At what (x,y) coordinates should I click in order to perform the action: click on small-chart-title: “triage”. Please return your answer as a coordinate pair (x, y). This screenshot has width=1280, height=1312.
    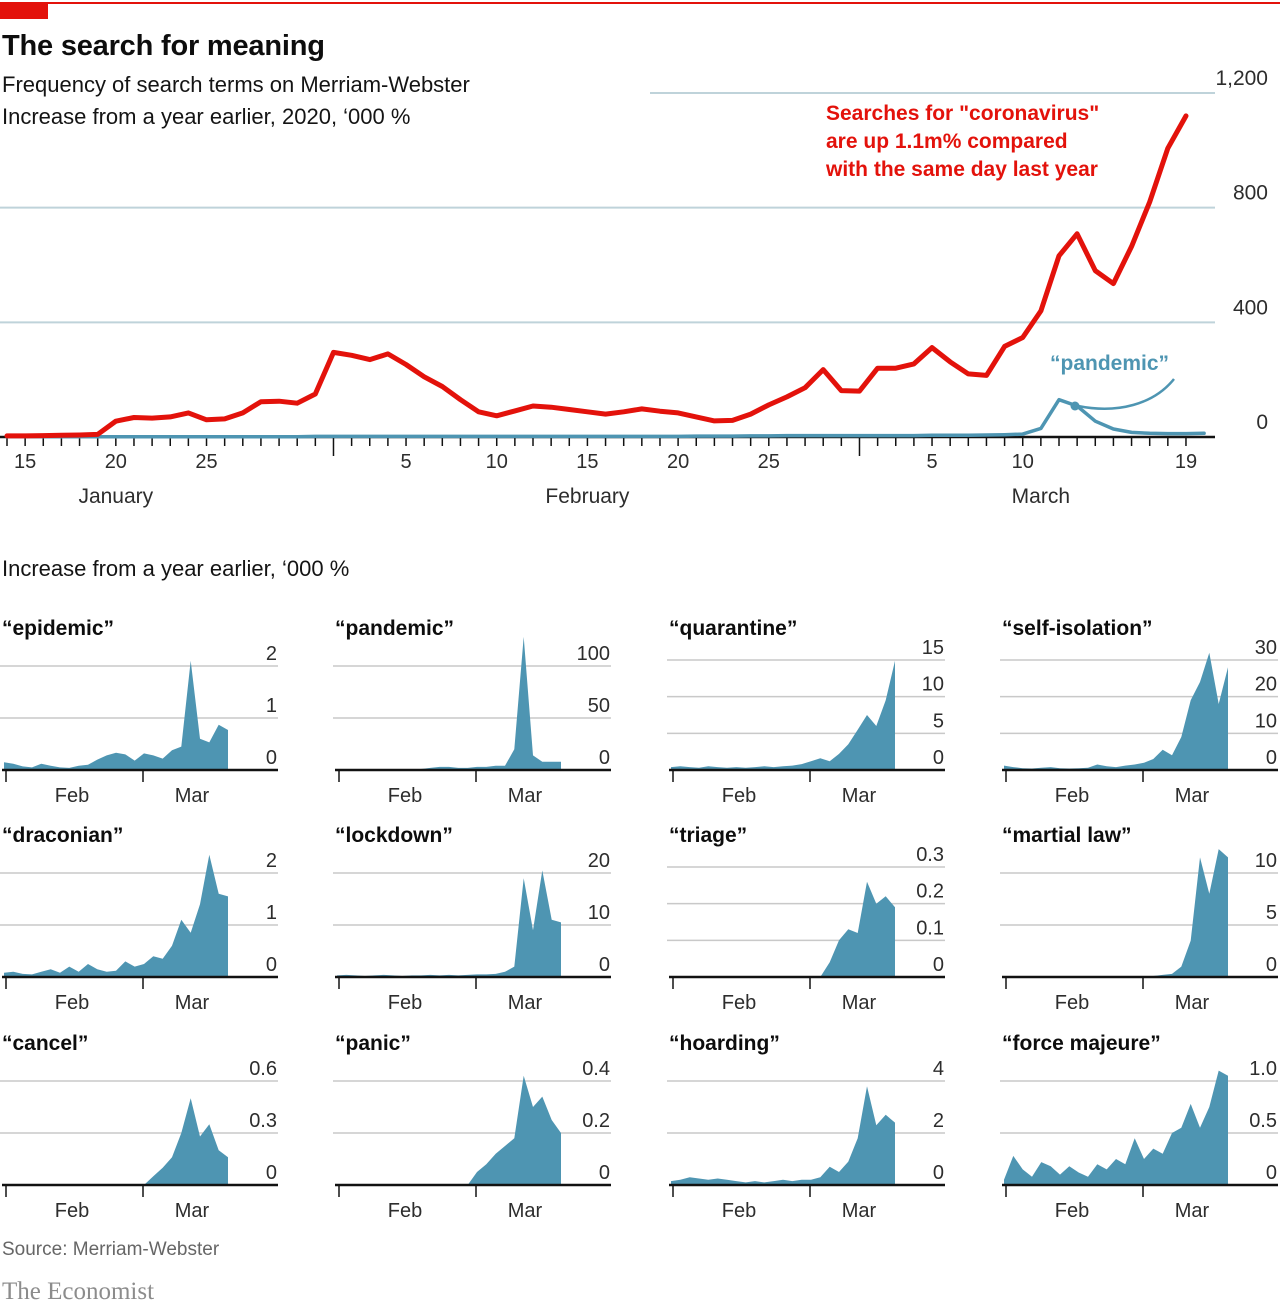
    Looking at the image, I should click on (708, 835).